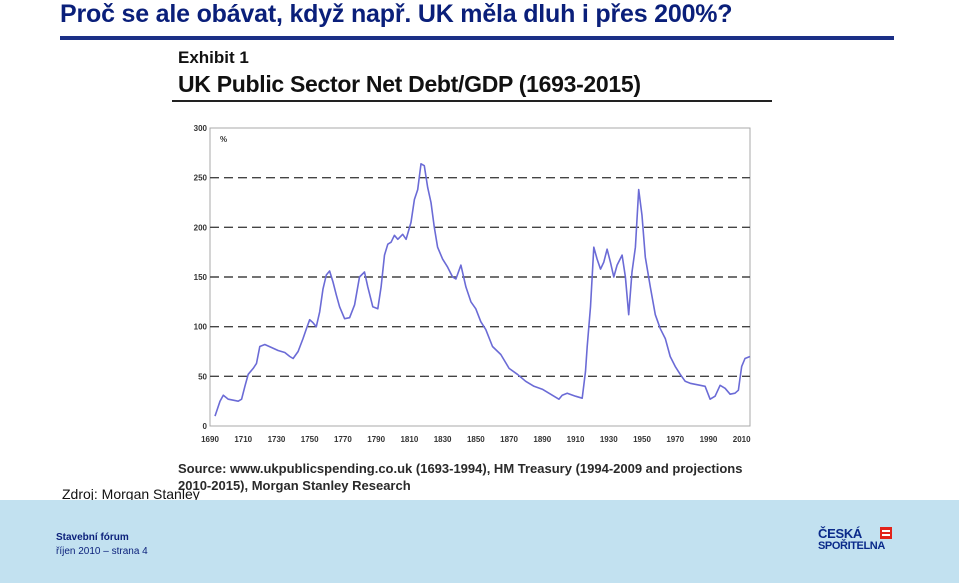 This screenshot has height=583, width=959. Describe the element at coordinates (243, 439) in the screenshot. I see `x-tick-label: 1710` at that location.